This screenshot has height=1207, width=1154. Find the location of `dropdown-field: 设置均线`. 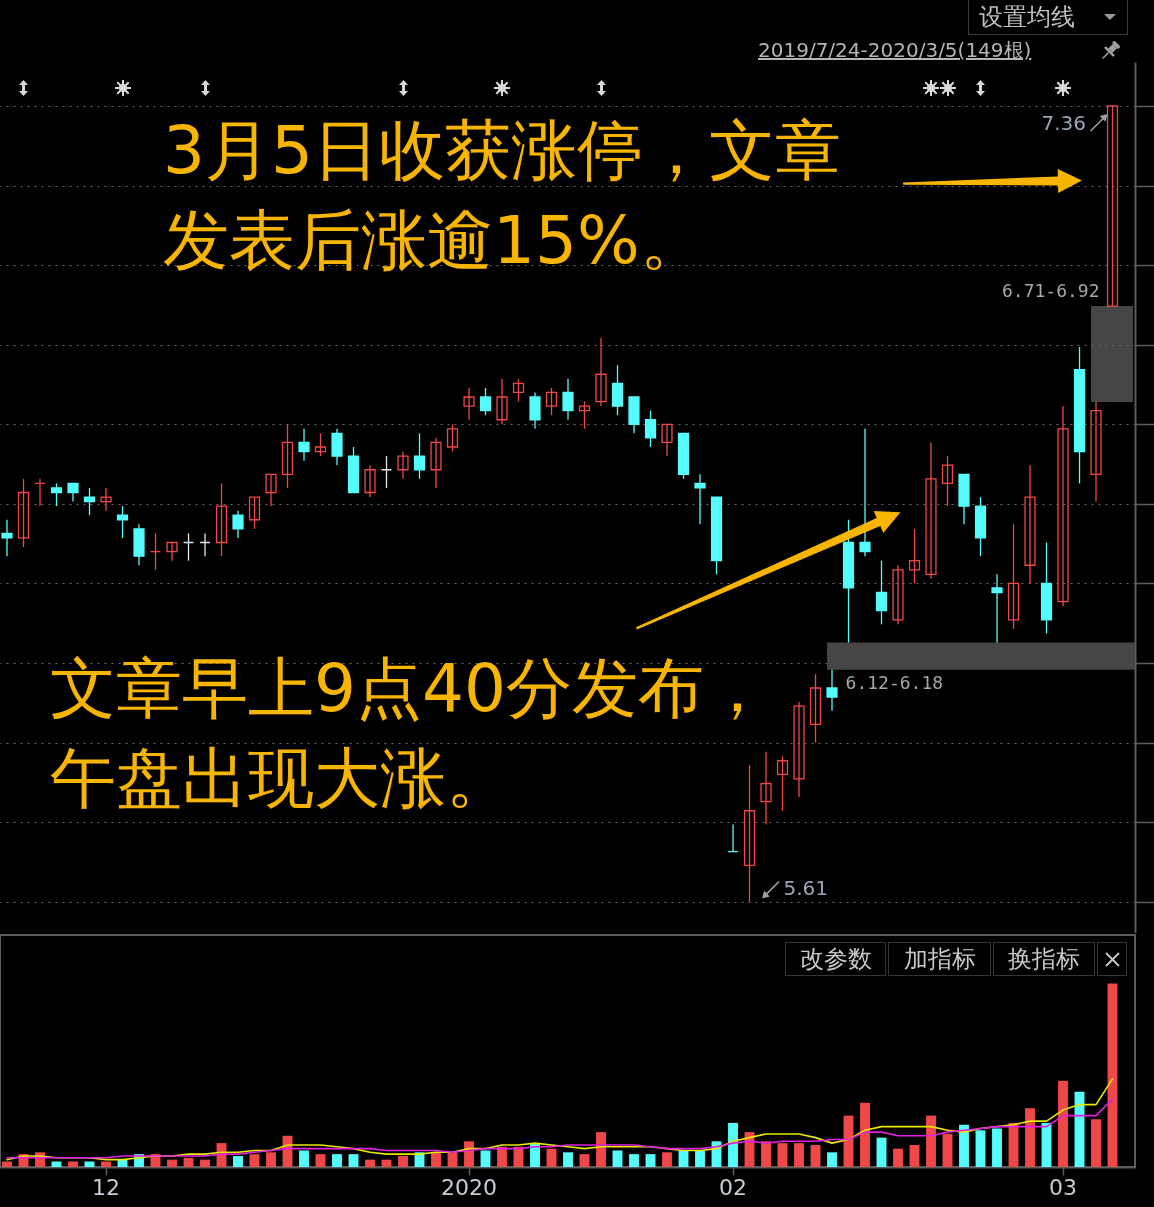

dropdown-field: 设置均线 is located at coordinates (1048, 17).